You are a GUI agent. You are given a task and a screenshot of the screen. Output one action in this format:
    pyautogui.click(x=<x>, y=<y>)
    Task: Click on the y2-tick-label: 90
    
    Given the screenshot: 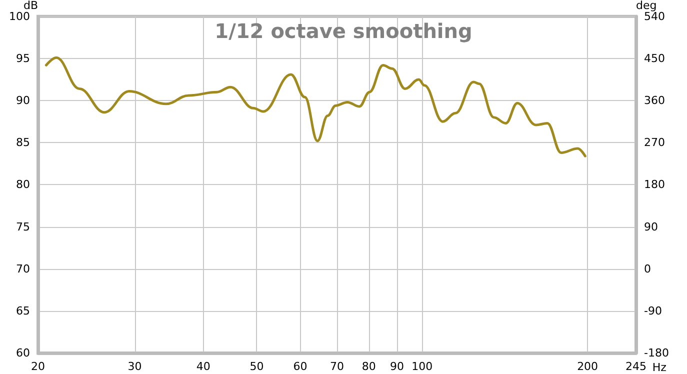 What is the action you would take?
    pyautogui.click(x=651, y=227)
    